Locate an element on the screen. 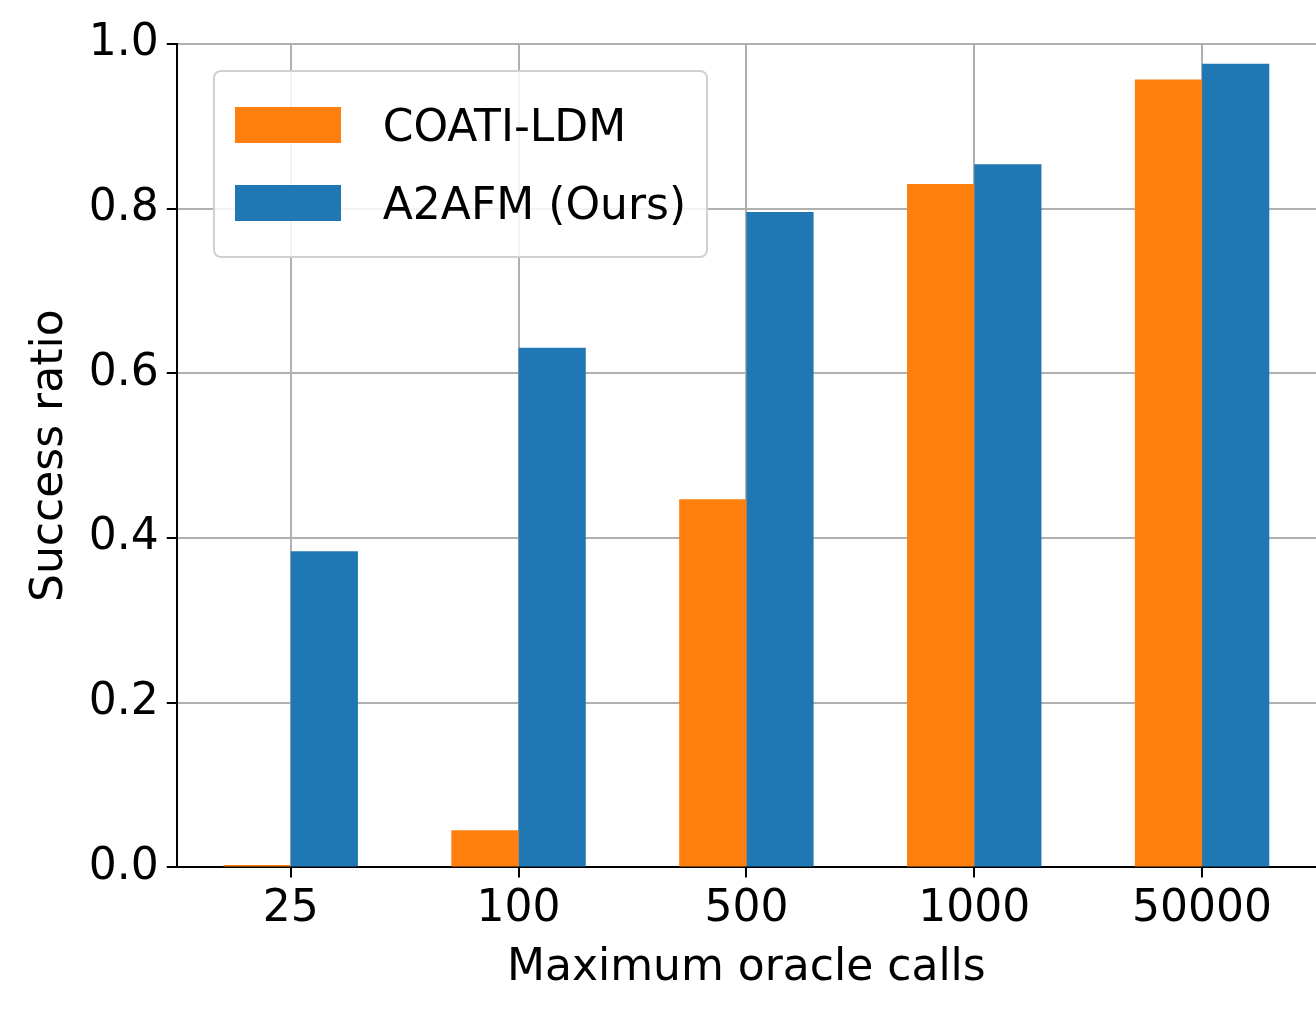 Image resolution: width=1316 pixels, height=1009 pixels. y-tick-label: 0.0 is located at coordinates (123, 863).